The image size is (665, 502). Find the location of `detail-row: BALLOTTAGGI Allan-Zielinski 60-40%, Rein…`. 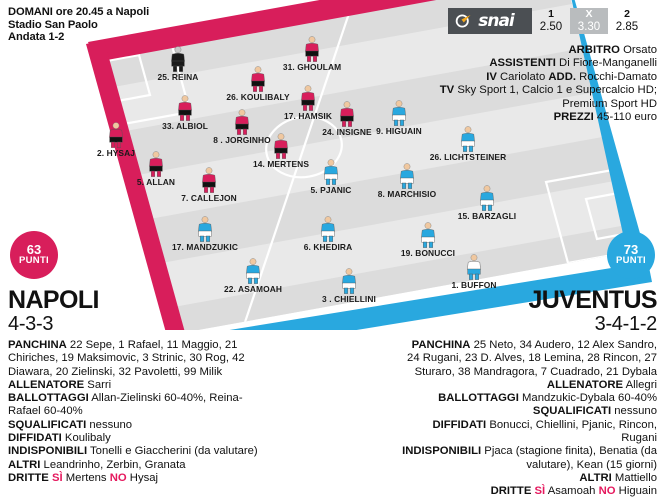

detail-row: BALLOTTAGGI Allan-Zielinski 60-40%, Rein… is located at coordinates (125, 405).